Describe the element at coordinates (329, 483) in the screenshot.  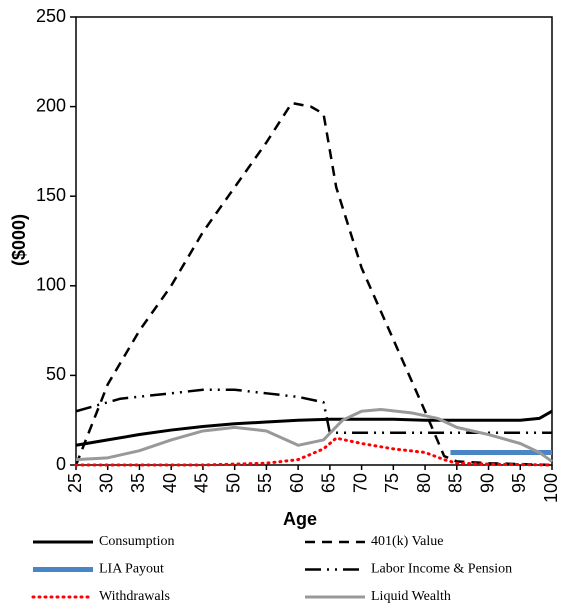
I see `x-tick-label: 65` at that location.